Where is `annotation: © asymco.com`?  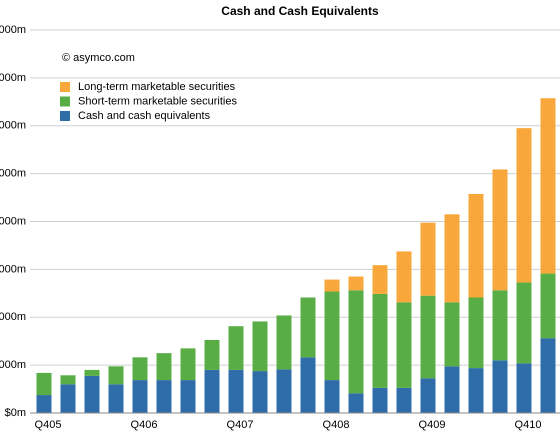 annotation: © asymco.com is located at coordinates (98, 58).